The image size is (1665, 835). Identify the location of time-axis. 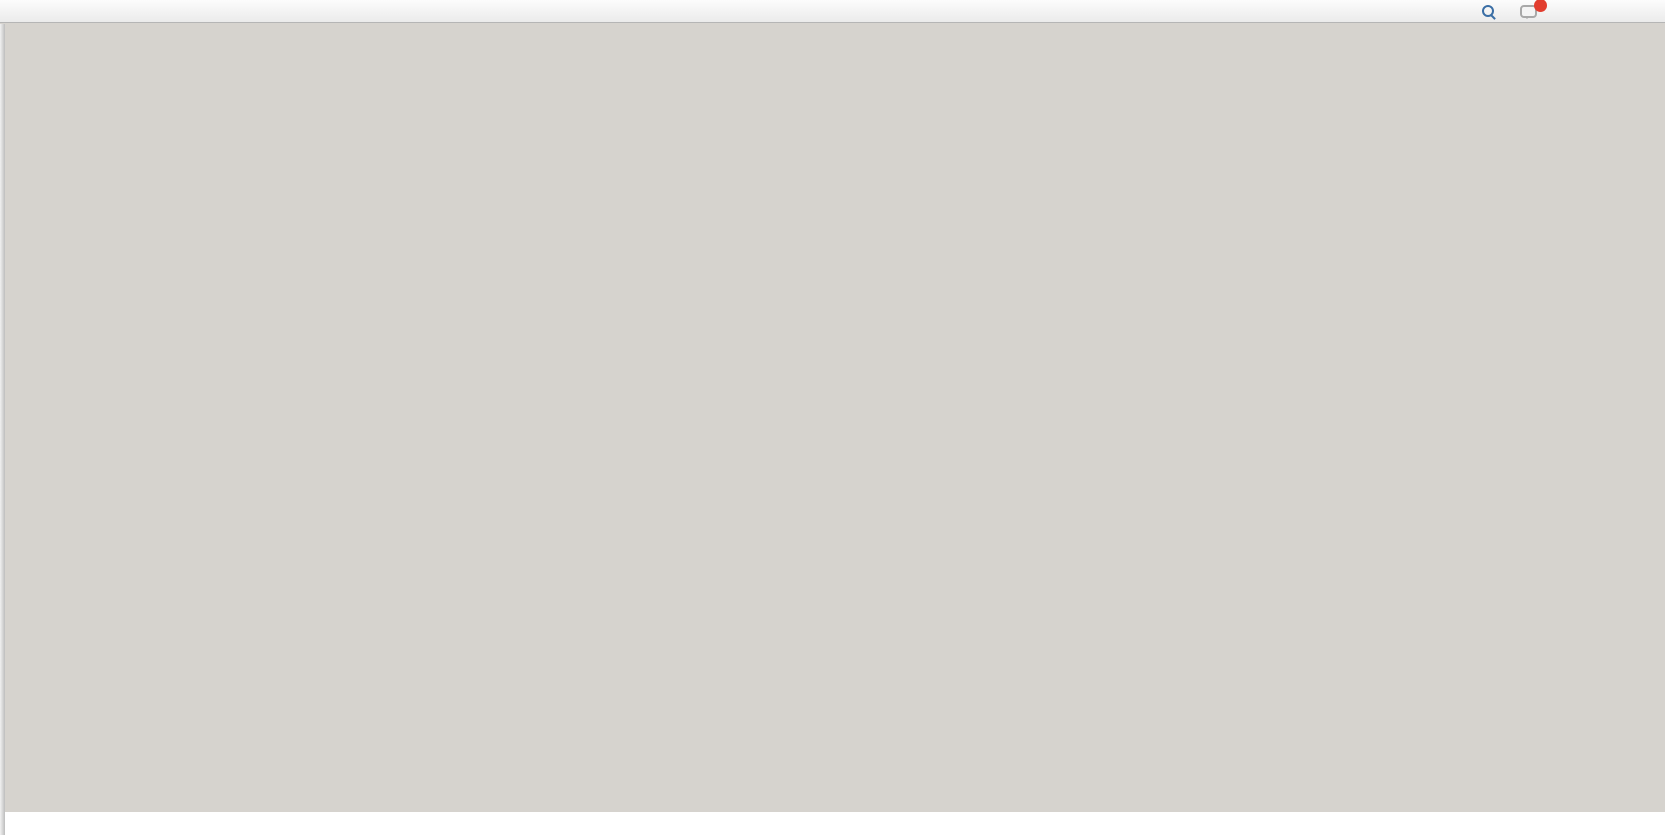
(832, 823).